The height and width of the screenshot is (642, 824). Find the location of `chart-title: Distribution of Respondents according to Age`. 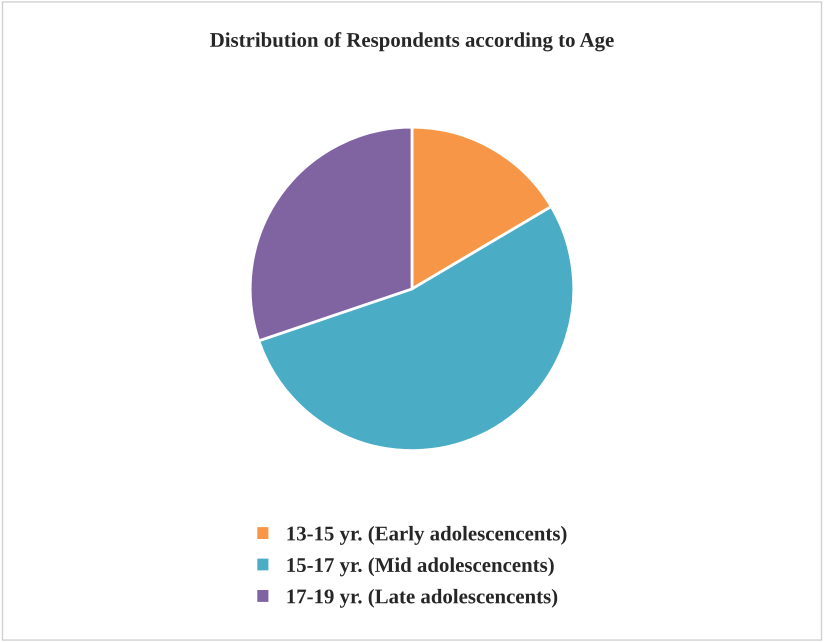

chart-title: Distribution of Respondents according to Age is located at coordinates (412, 42).